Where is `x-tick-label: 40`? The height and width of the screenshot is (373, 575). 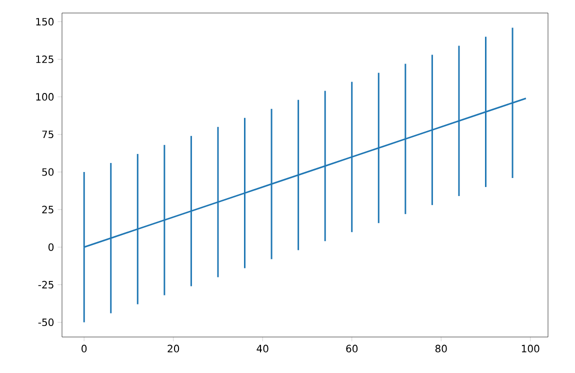 x-tick-label: 40 is located at coordinates (262, 348).